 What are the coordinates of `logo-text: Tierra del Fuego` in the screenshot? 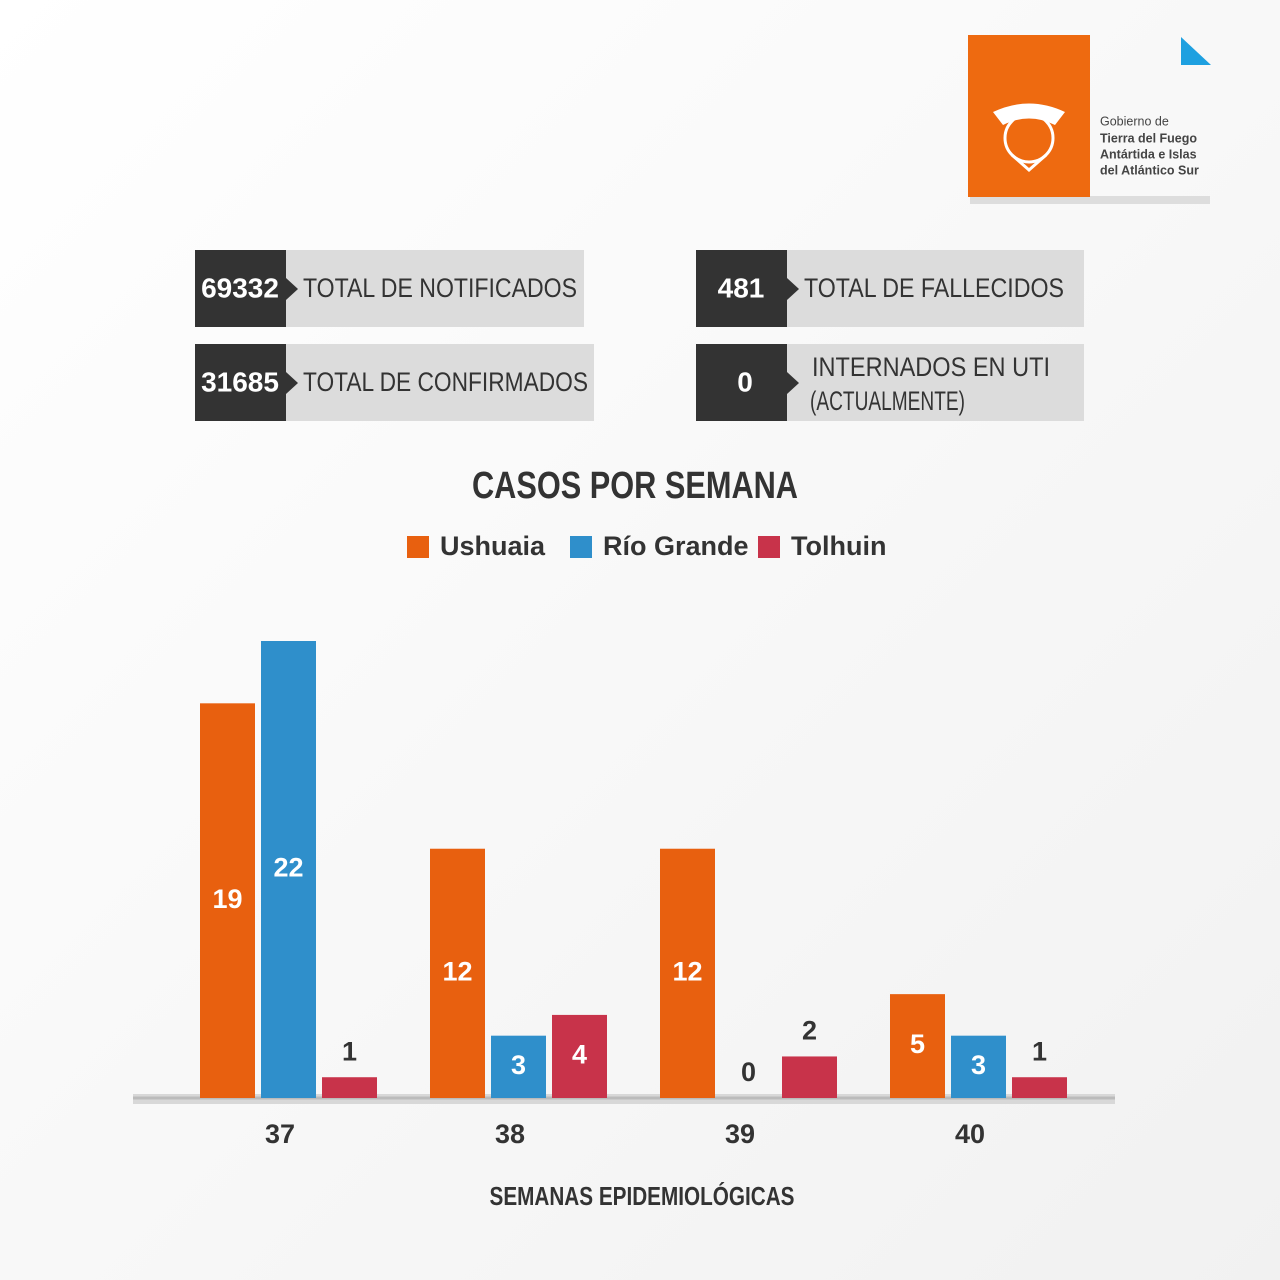 It's located at (1148, 138).